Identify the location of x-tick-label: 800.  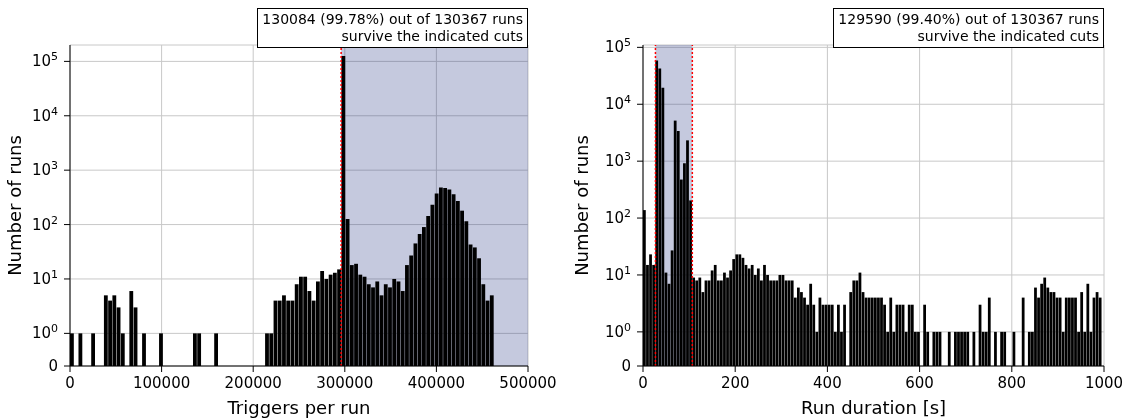
(1012, 383).